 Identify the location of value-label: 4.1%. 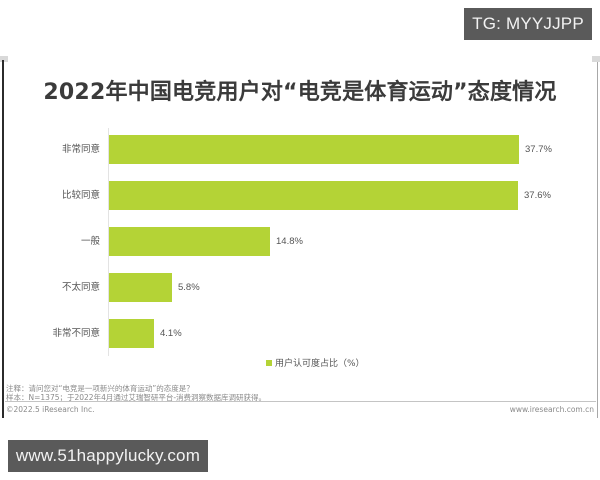
(171, 333).